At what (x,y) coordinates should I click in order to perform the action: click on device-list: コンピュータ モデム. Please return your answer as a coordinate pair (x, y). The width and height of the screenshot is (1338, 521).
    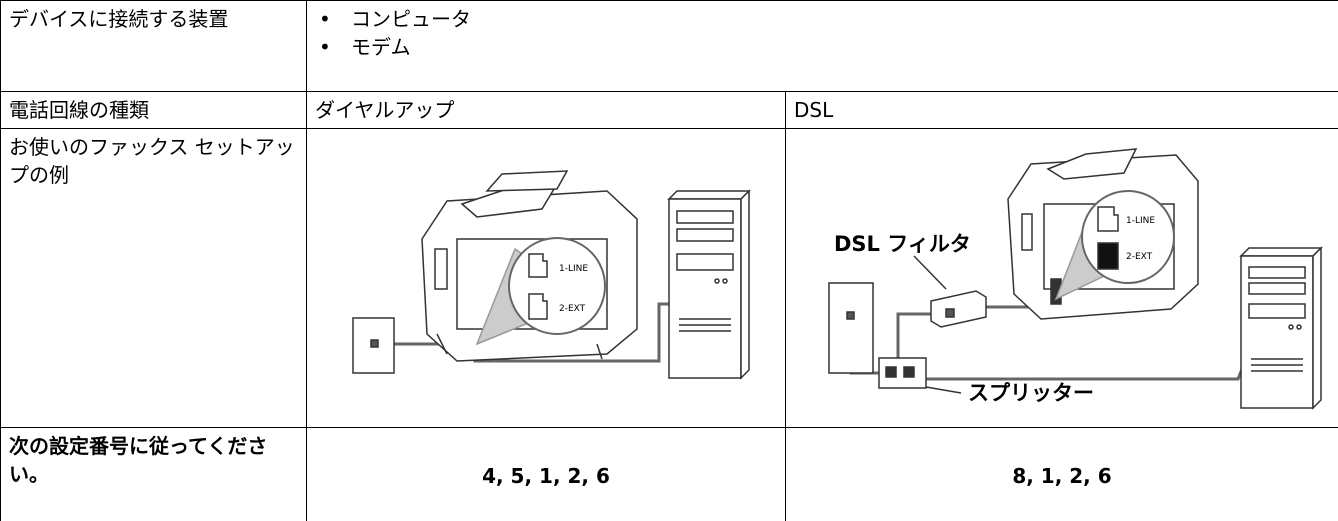
    Looking at the image, I should click on (822, 33).